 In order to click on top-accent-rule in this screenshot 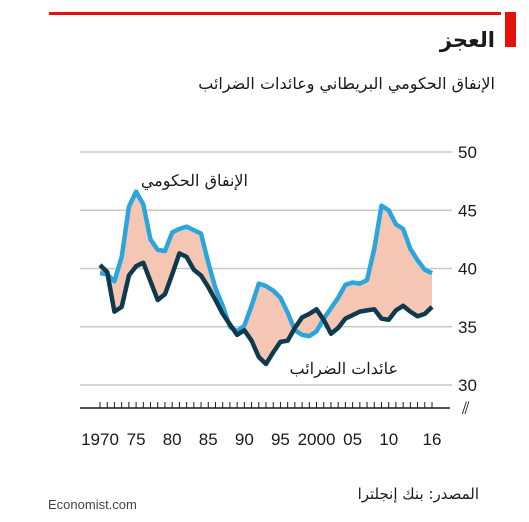, I will do `click(275, 13)`.